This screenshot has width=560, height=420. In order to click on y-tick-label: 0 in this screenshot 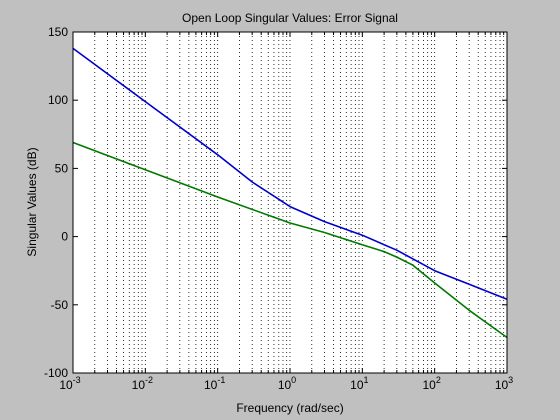, I will do `click(64, 237)`.